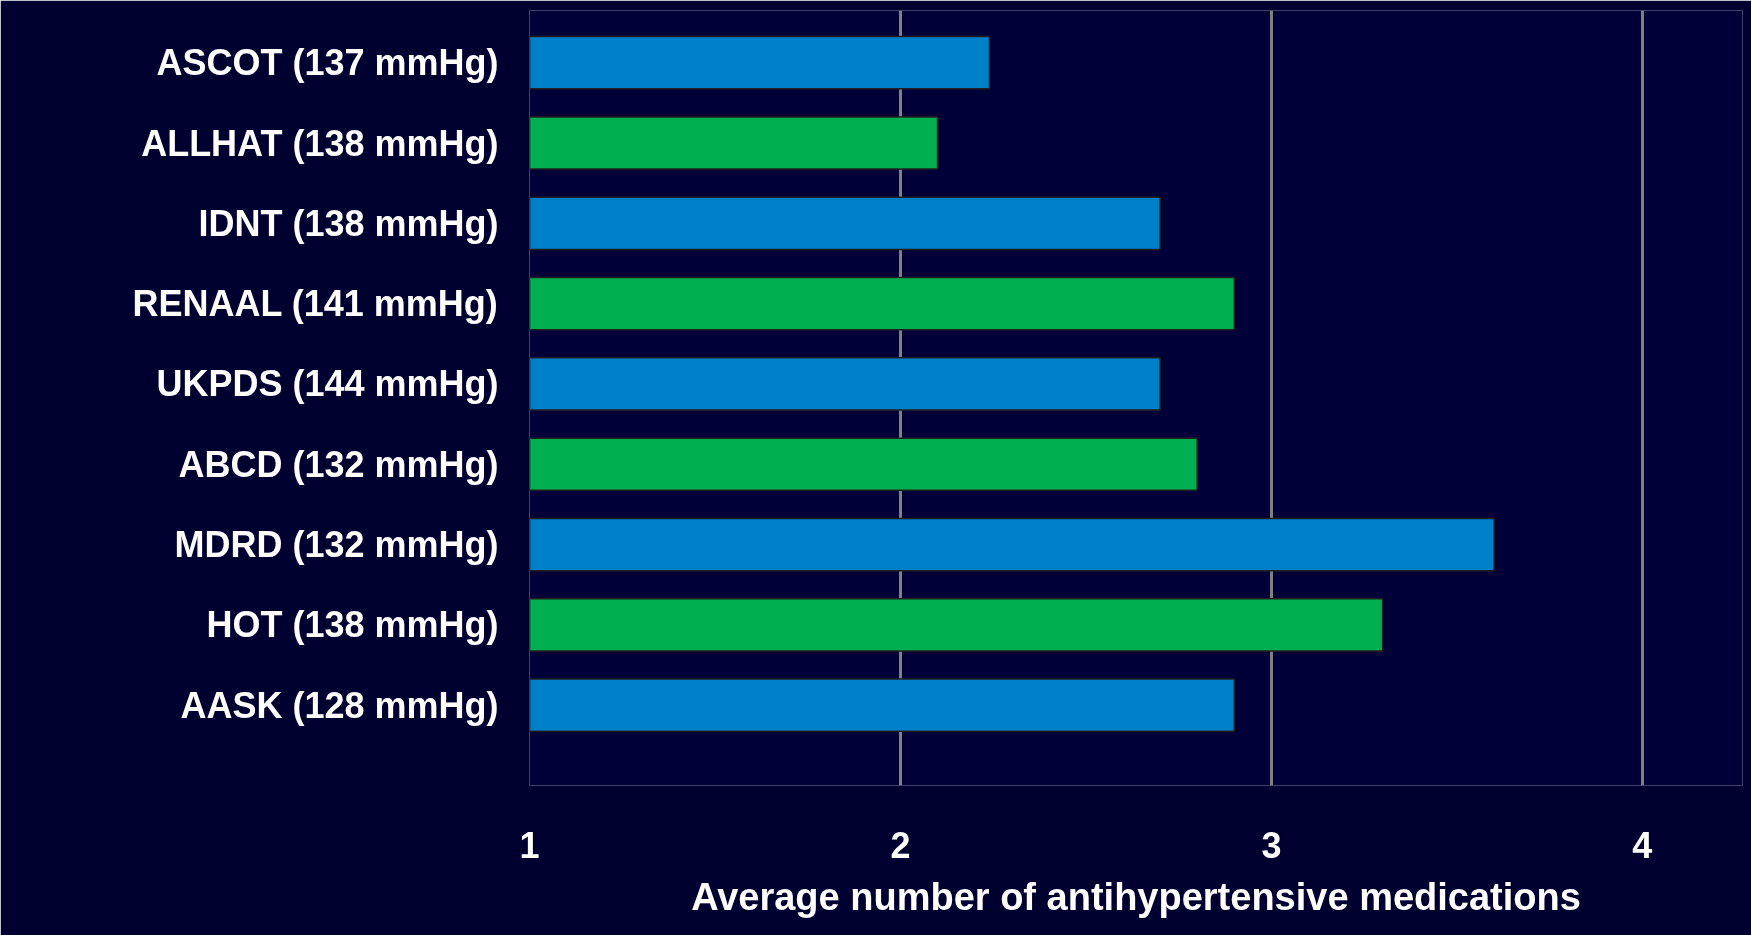 The height and width of the screenshot is (935, 1751). What do you see at coordinates (336, 545) in the screenshot?
I see `y-tick-label: MDRD (132 mmHg)` at bounding box center [336, 545].